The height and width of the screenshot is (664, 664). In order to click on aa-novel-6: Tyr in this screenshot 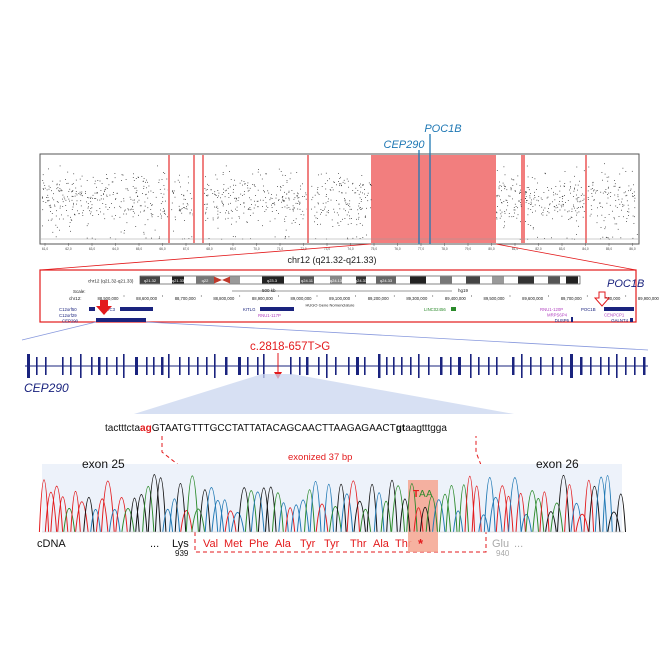, I will do `click(332, 544)`.